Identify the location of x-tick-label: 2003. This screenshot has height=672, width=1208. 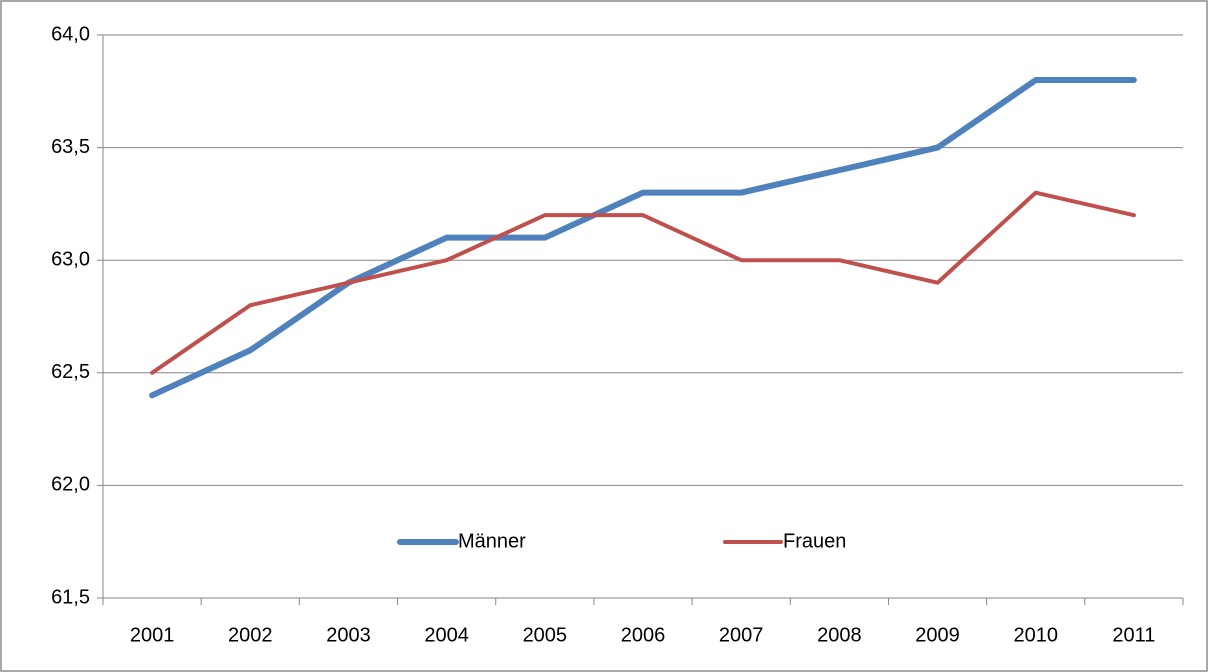
(348, 635).